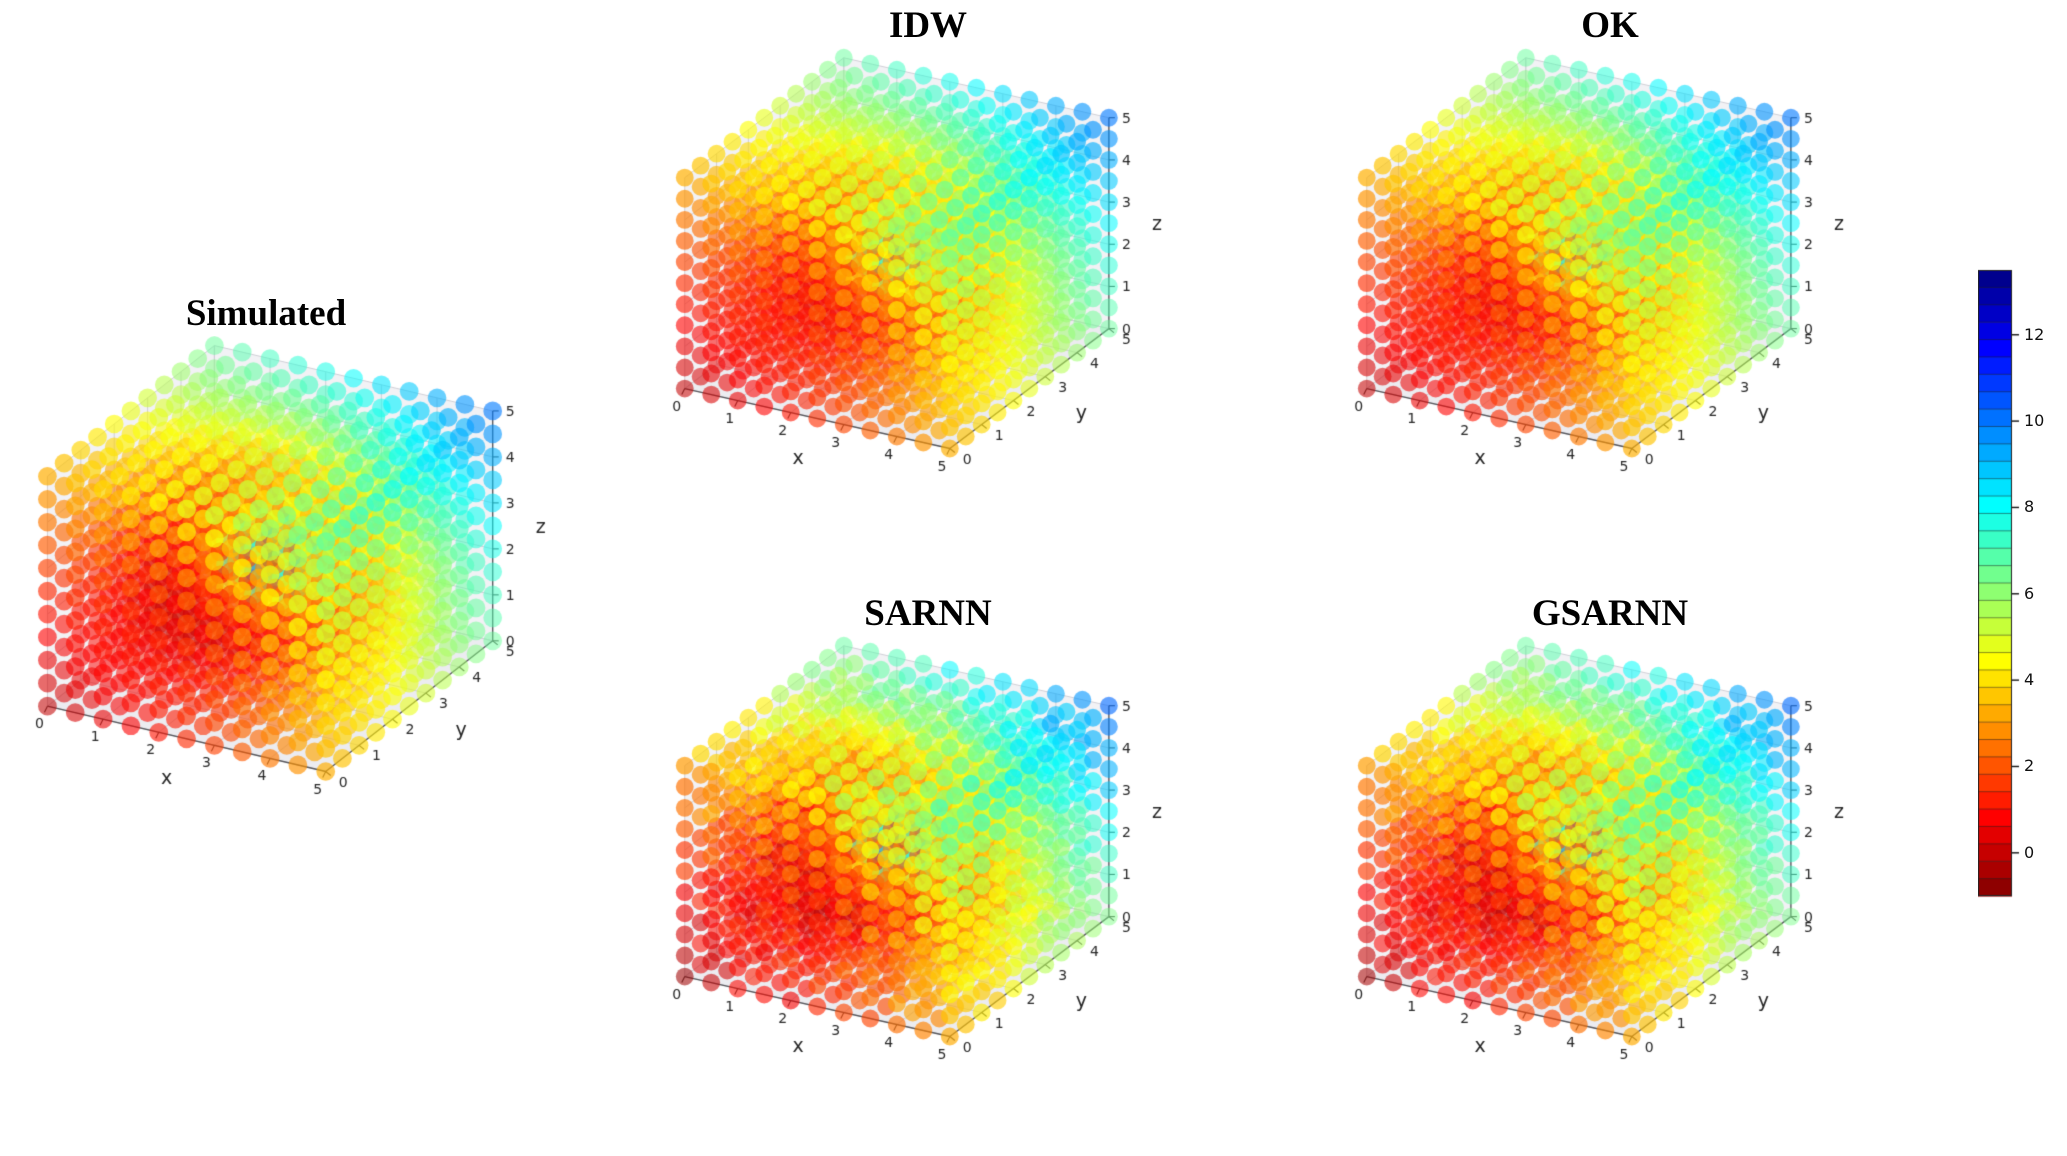  Describe the element at coordinates (2029, 507) in the screenshot. I see `colorbar-tick-label: 8` at that location.